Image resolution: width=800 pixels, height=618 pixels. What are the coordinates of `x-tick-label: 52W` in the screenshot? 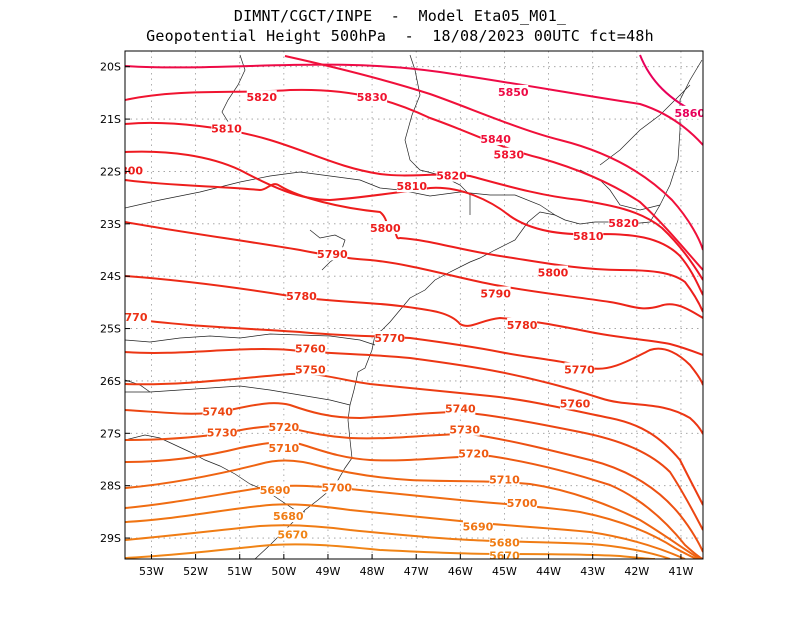 It's located at (195, 571).